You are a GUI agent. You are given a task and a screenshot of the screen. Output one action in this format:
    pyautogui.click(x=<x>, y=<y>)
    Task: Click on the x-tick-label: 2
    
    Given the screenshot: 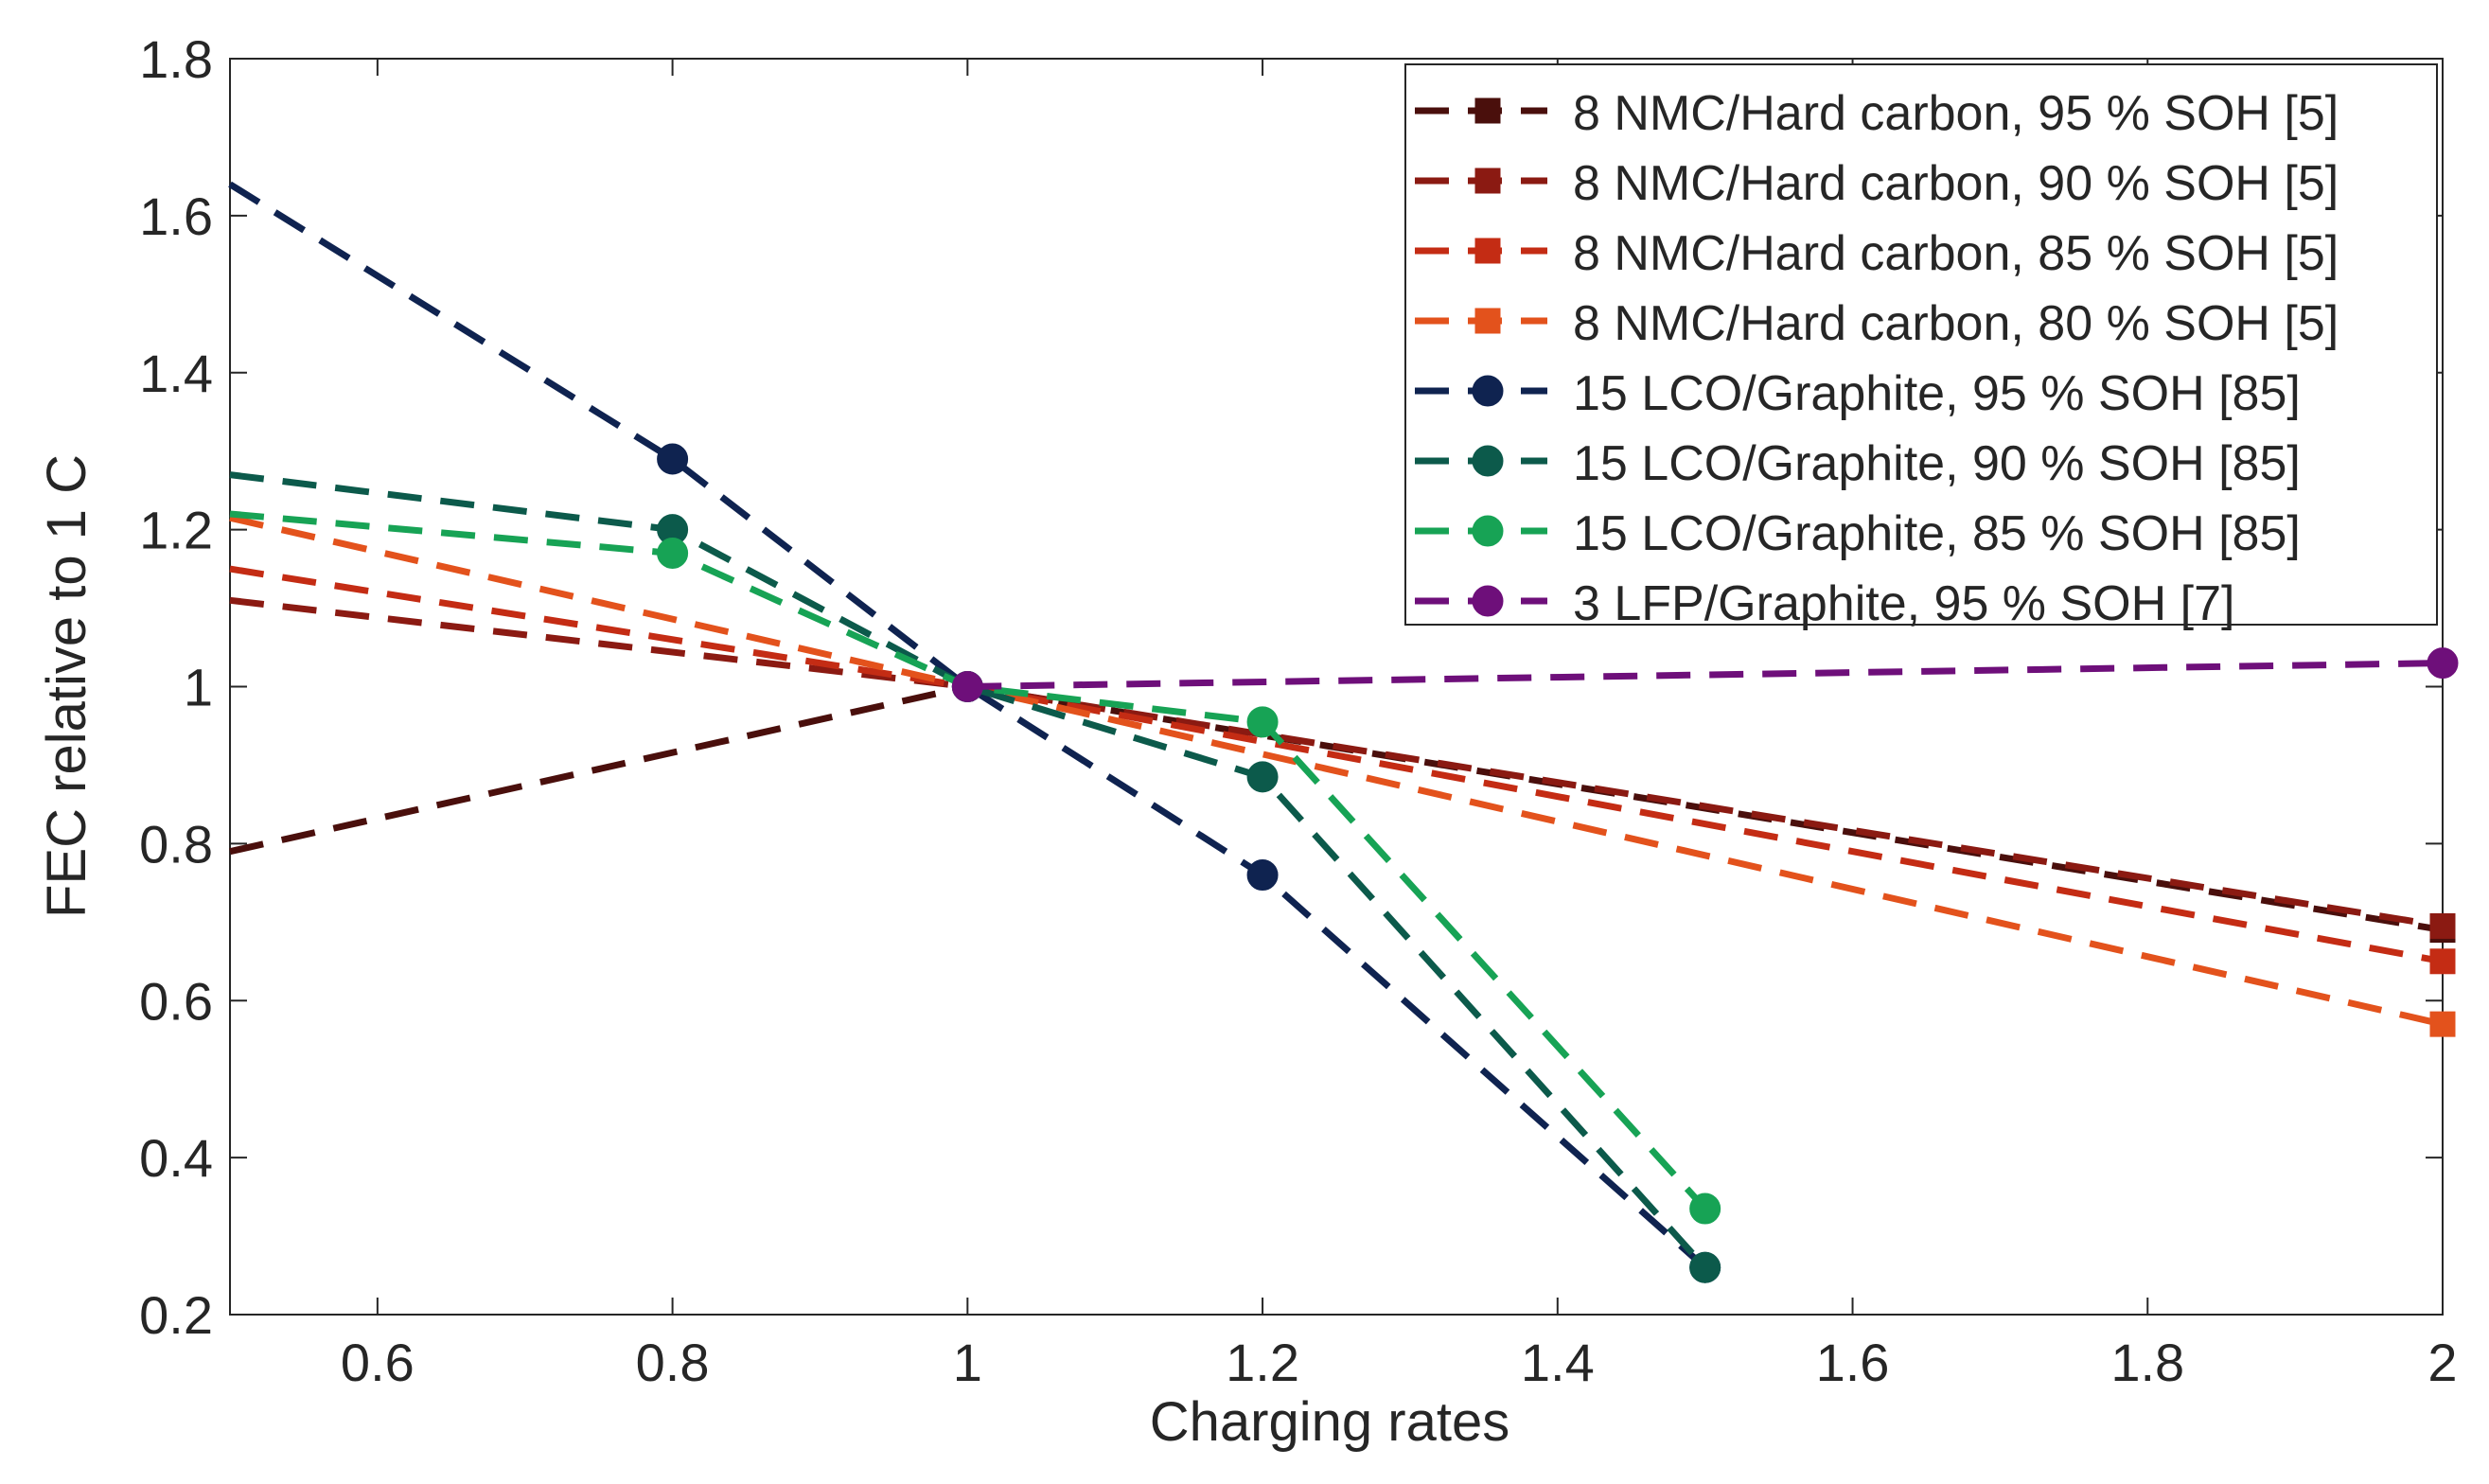 What is the action you would take?
    pyautogui.click(x=2442, y=1362)
    